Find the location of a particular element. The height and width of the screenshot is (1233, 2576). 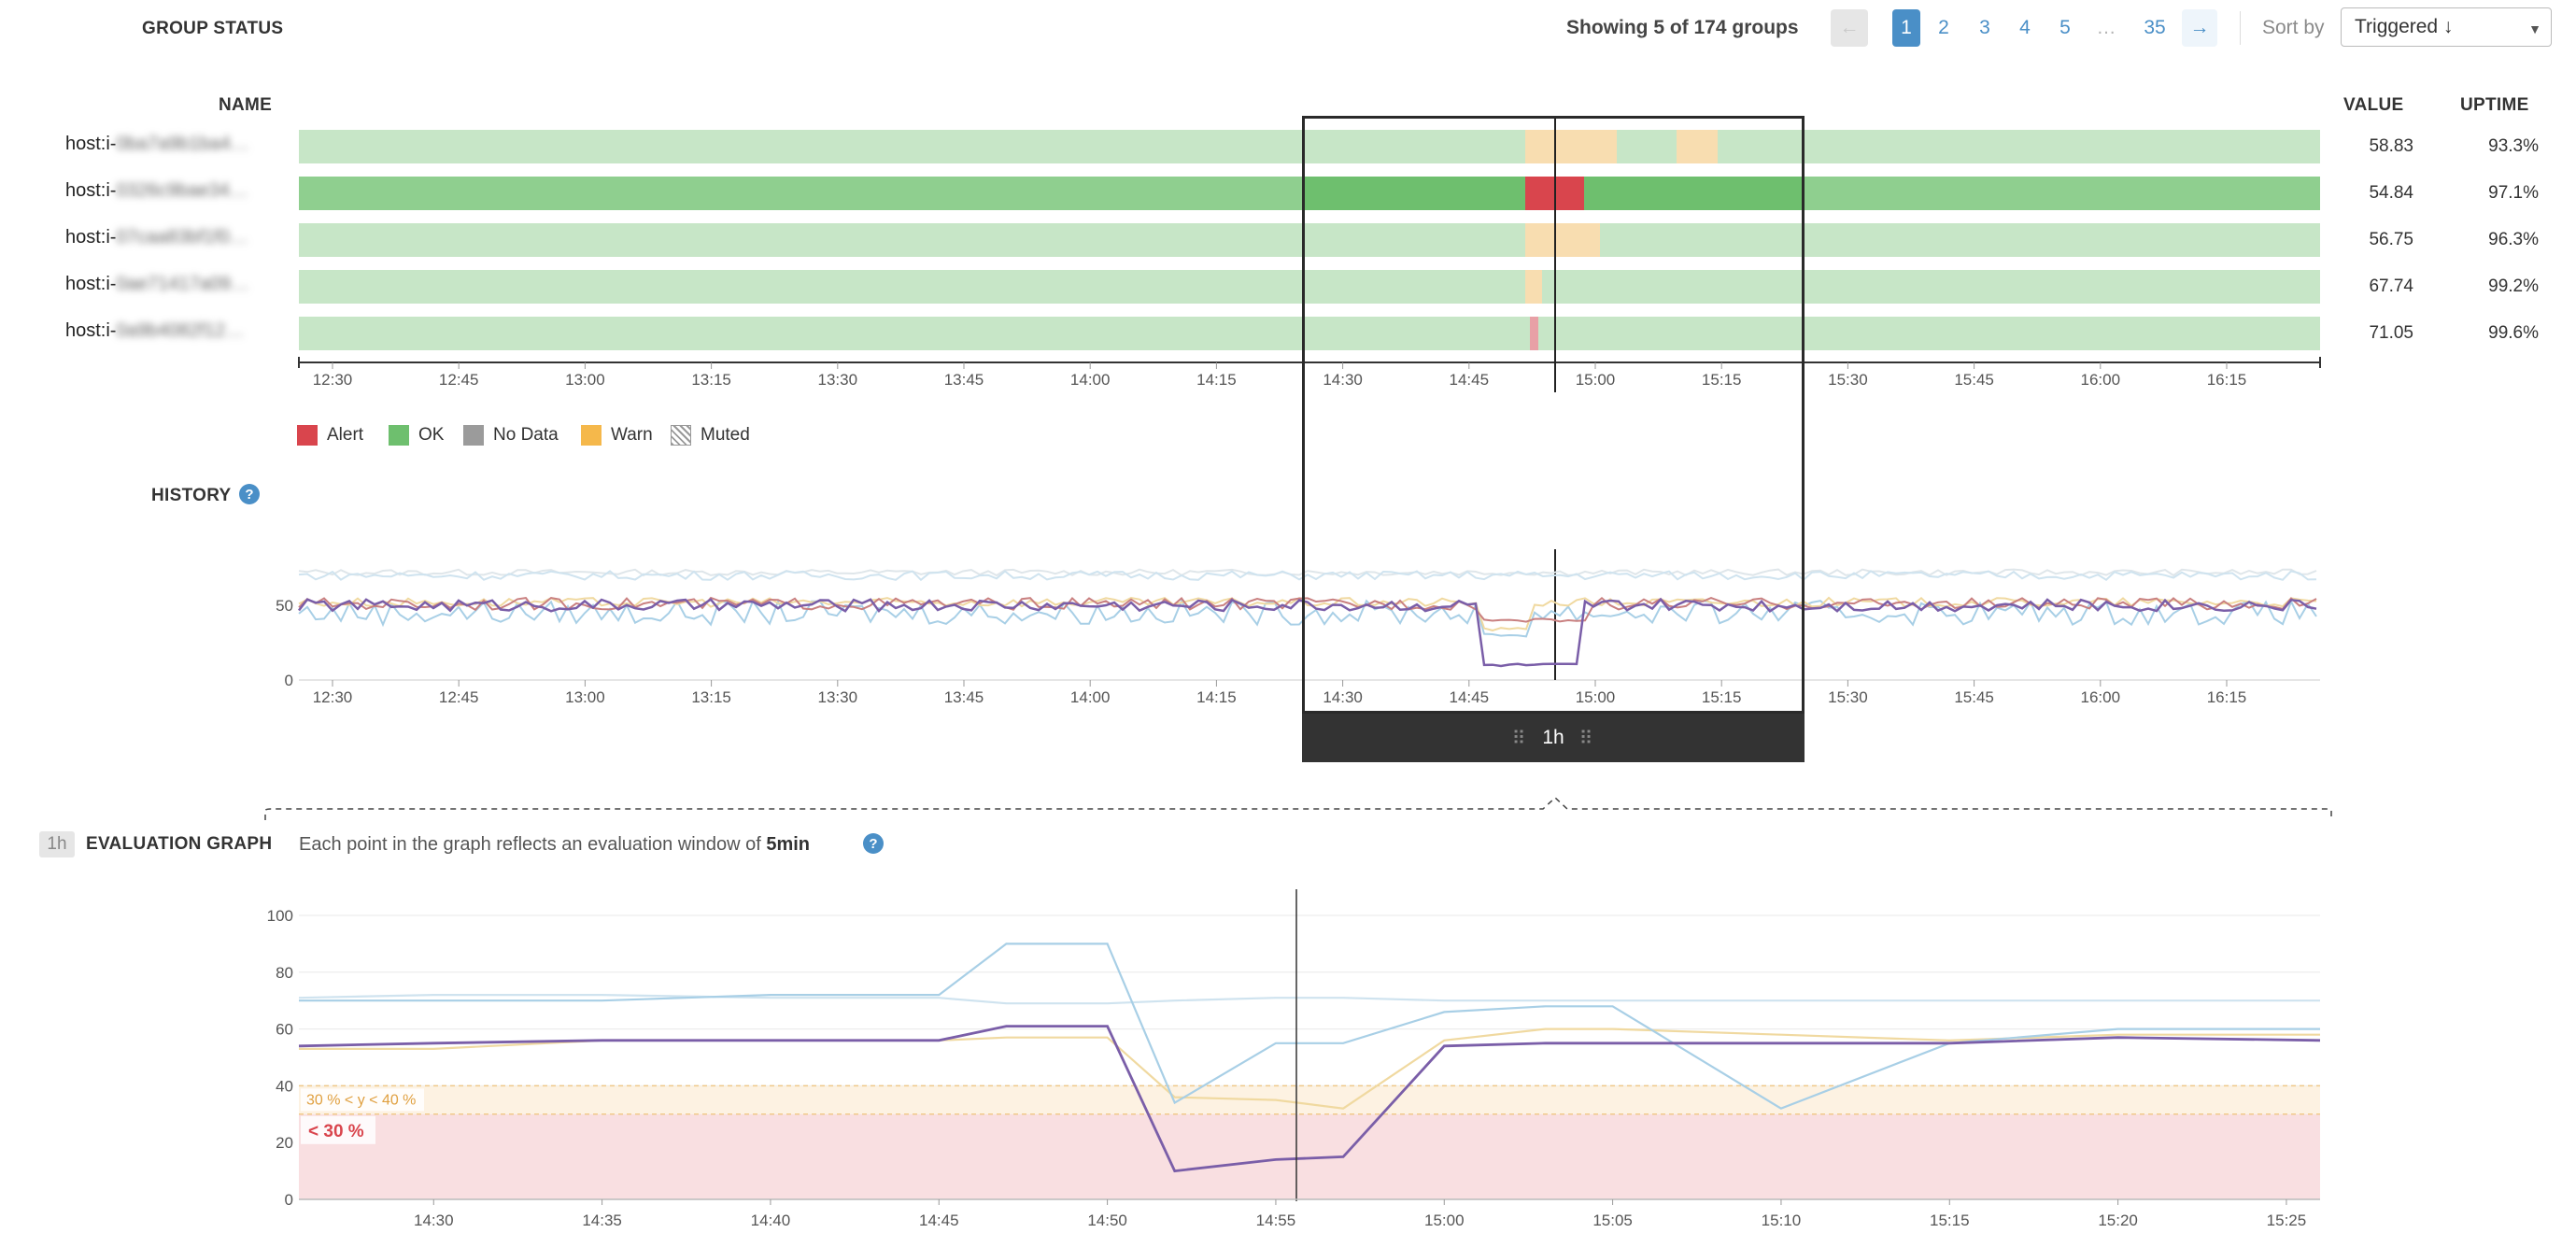

evaluation-series is located at coordinates (1309, 1057).